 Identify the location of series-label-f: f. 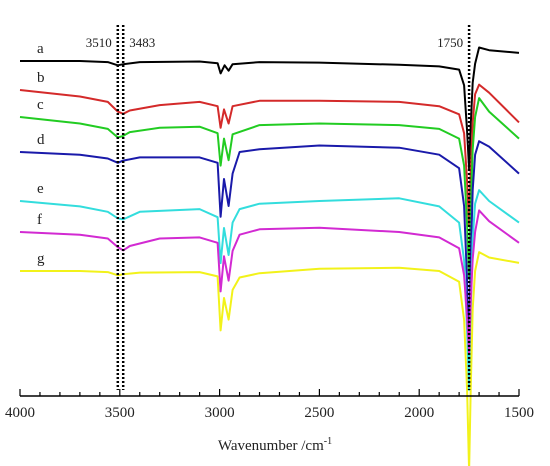
(39, 220).